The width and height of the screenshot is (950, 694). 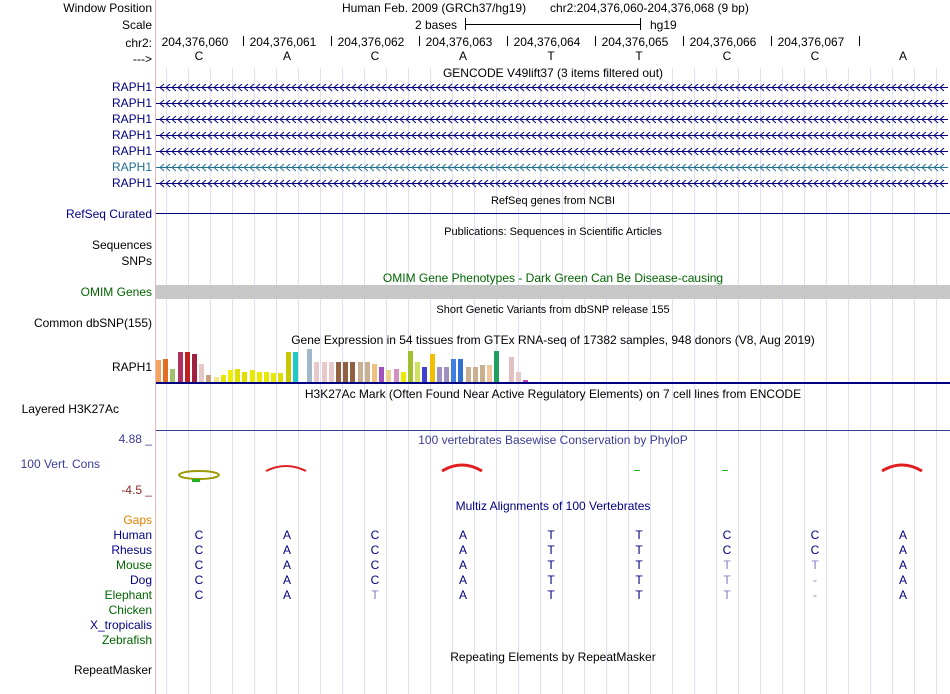 What do you see at coordinates (70, 409) in the screenshot?
I see `layered-h3k27ac-label: Layered H3K27Ac` at bounding box center [70, 409].